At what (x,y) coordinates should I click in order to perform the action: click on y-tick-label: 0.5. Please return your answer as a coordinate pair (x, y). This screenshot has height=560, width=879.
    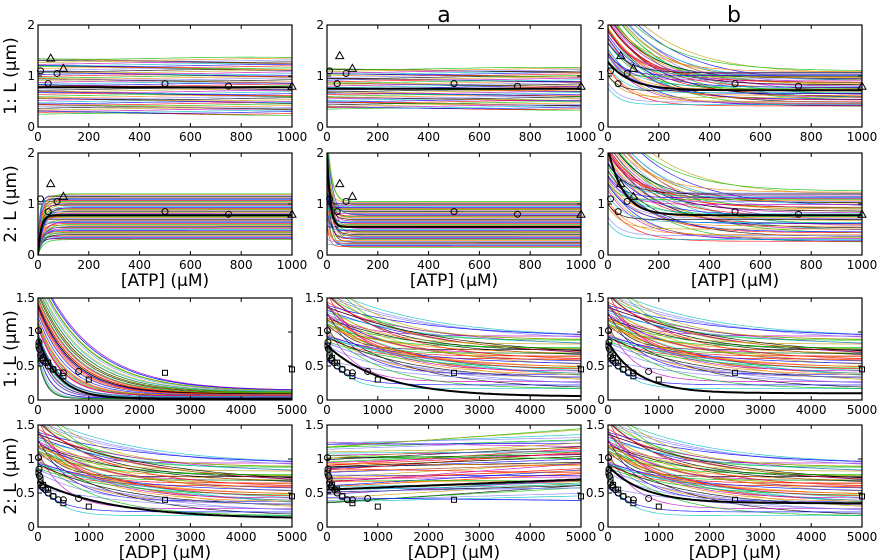
    Looking at the image, I should click on (314, 366).